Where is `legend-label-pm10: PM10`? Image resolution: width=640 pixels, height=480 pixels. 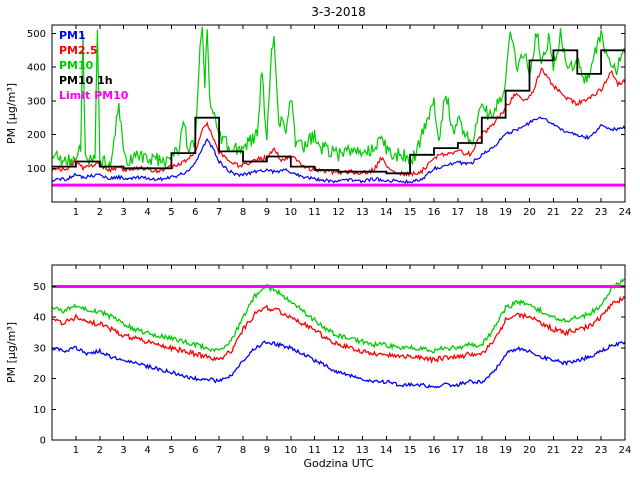 legend-label-pm10: PM10 is located at coordinates (76, 65).